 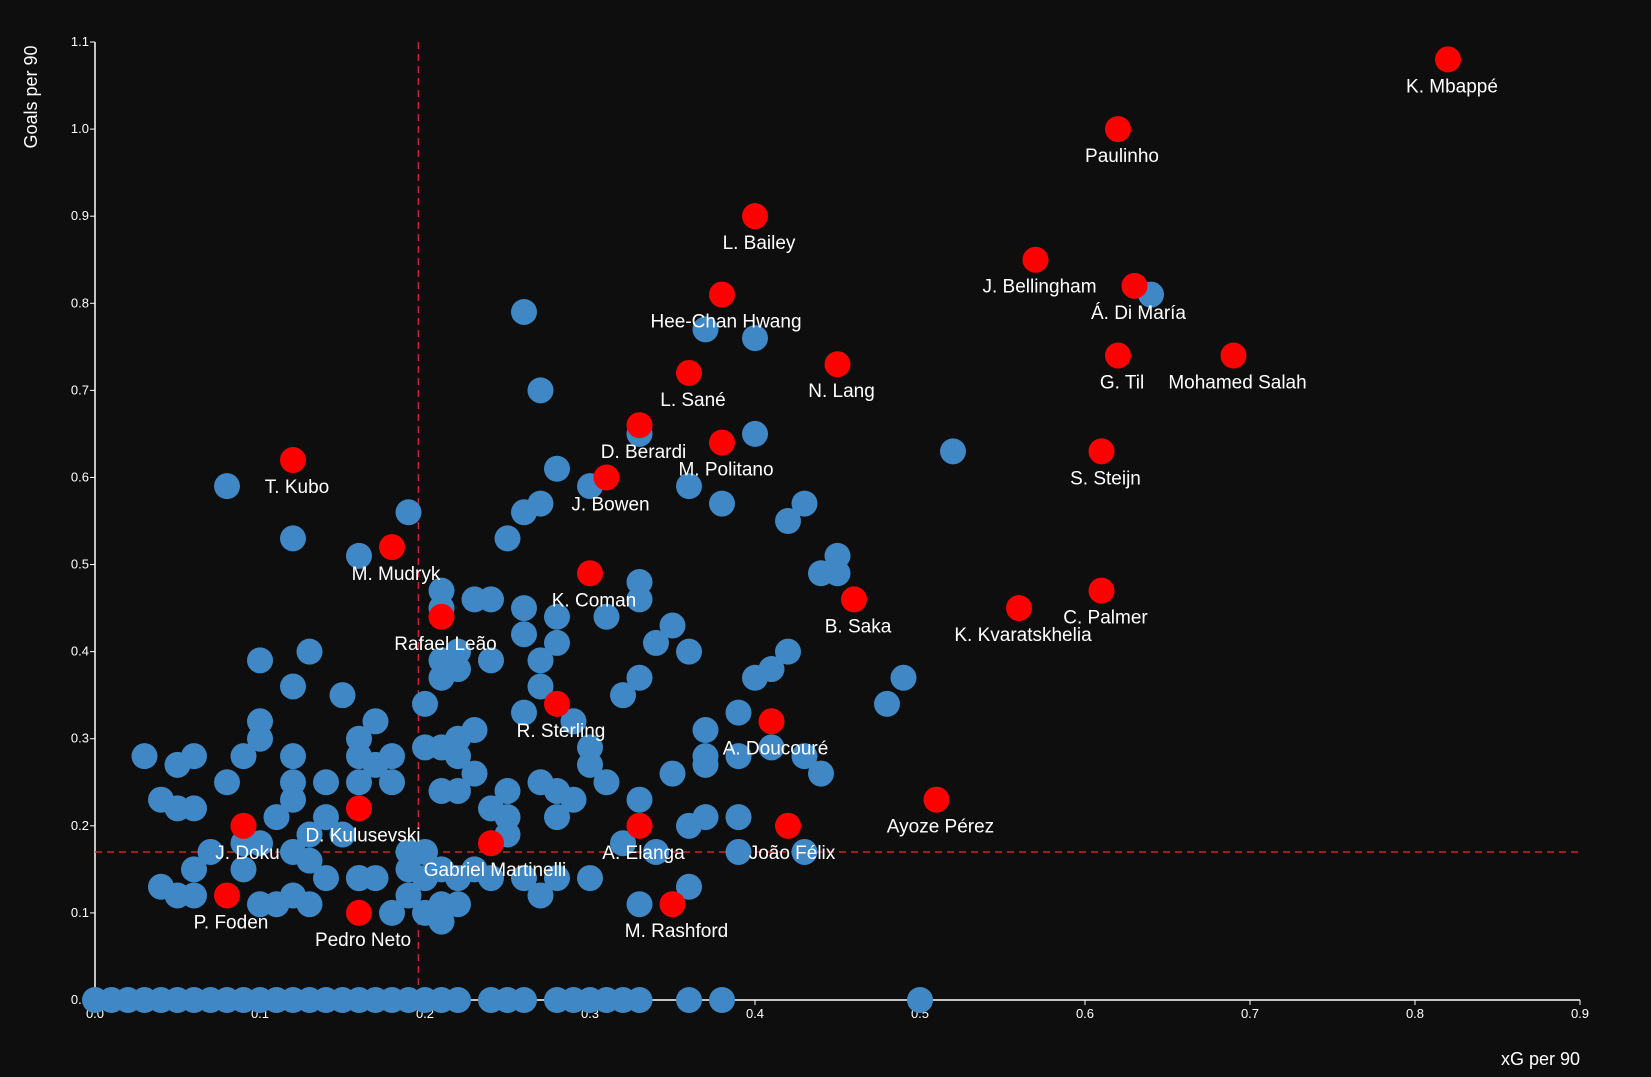 I want to click on player-label: K. Coman, so click(x=594, y=600).